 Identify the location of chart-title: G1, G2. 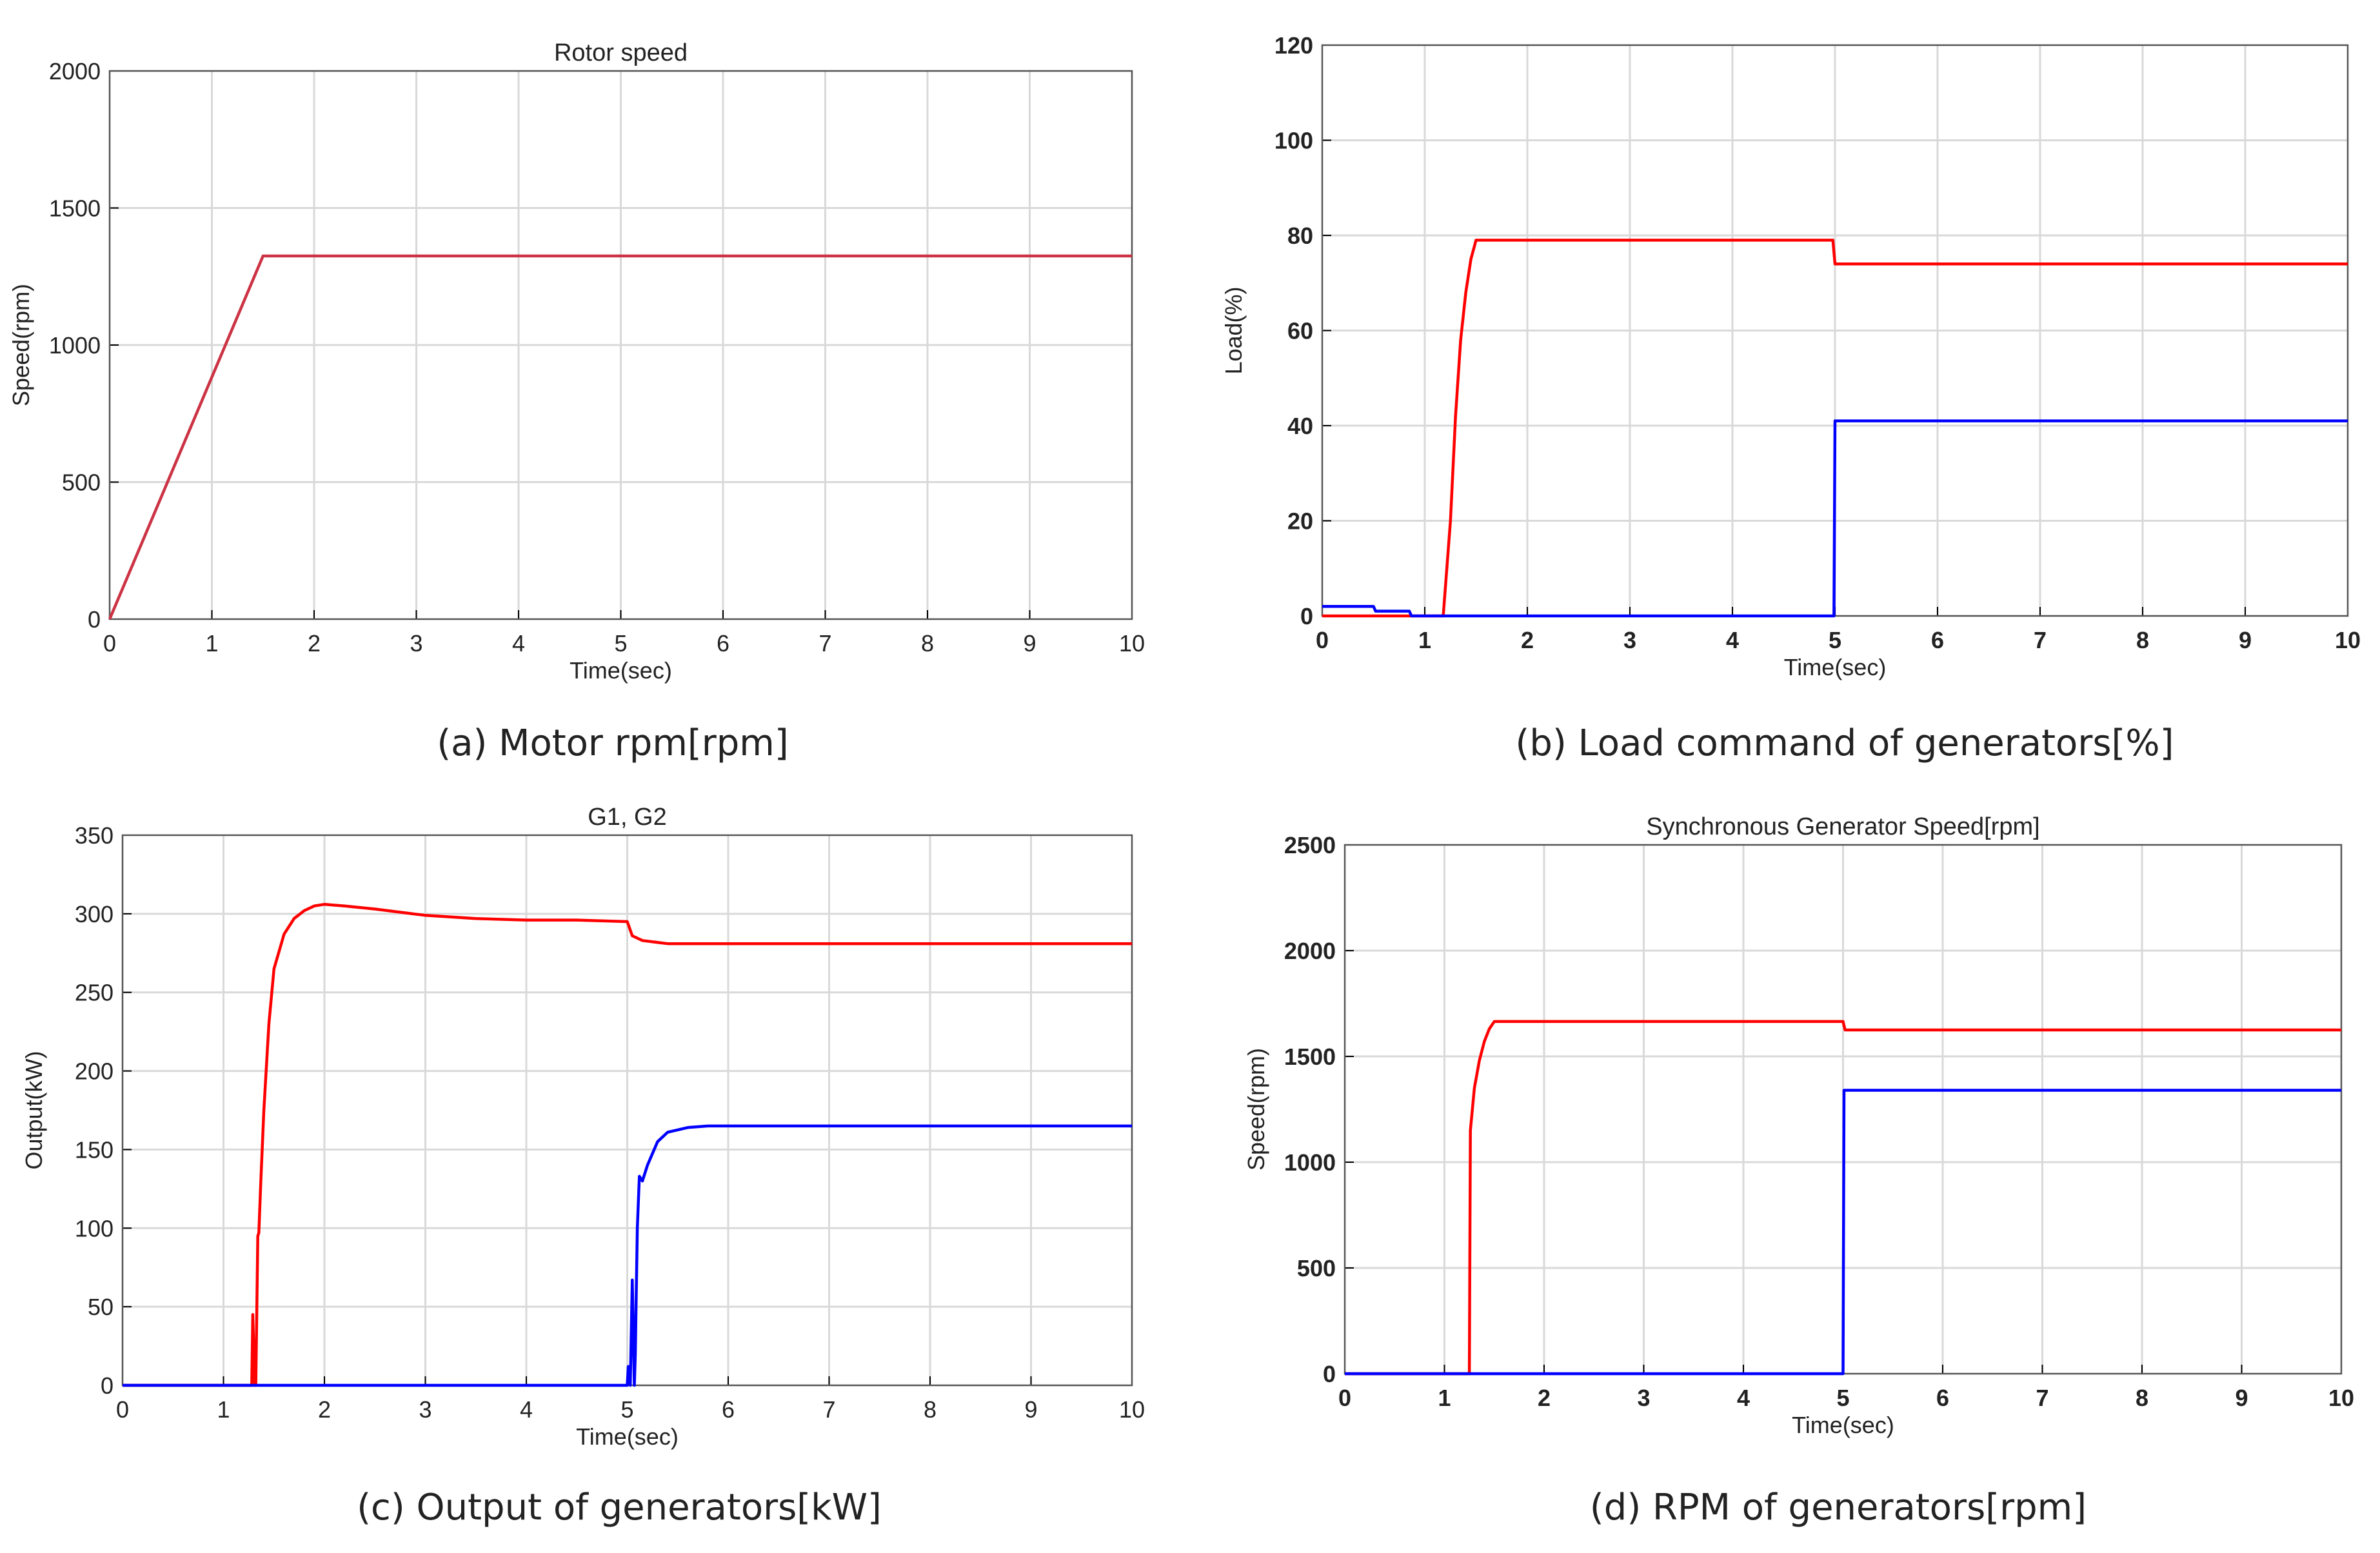
(627, 818).